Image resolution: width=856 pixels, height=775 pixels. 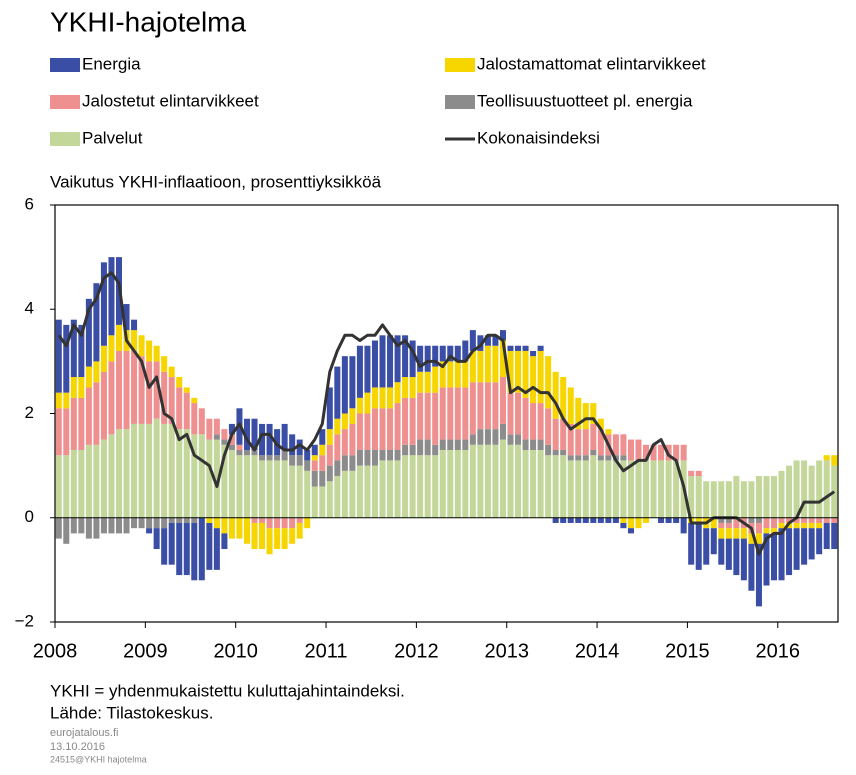 What do you see at coordinates (538, 137) in the screenshot?
I see `legend-label: Kokonaisindeksi` at bounding box center [538, 137].